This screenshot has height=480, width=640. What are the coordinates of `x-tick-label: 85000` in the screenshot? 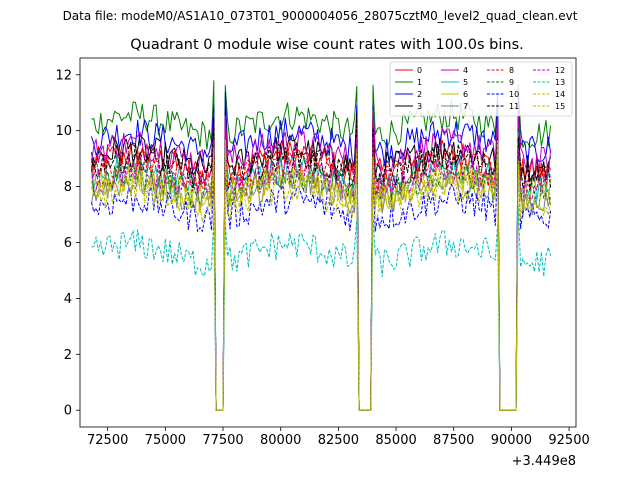 It's located at (395, 440).